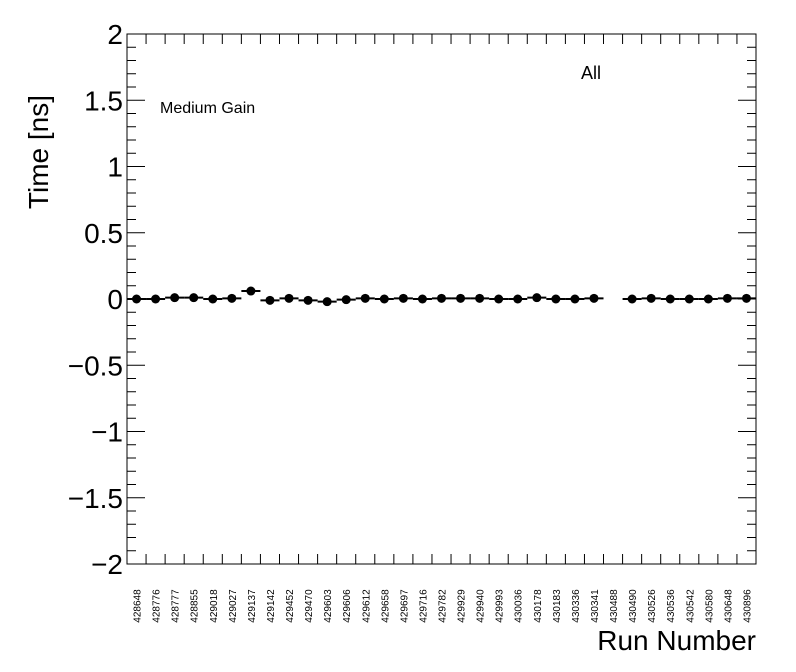 Image resolution: width=796 pixels, height=672 pixels. What do you see at coordinates (95, 365) in the screenshot?
I see `y-tick-label: −0.5` at bounding box center [95, 365].